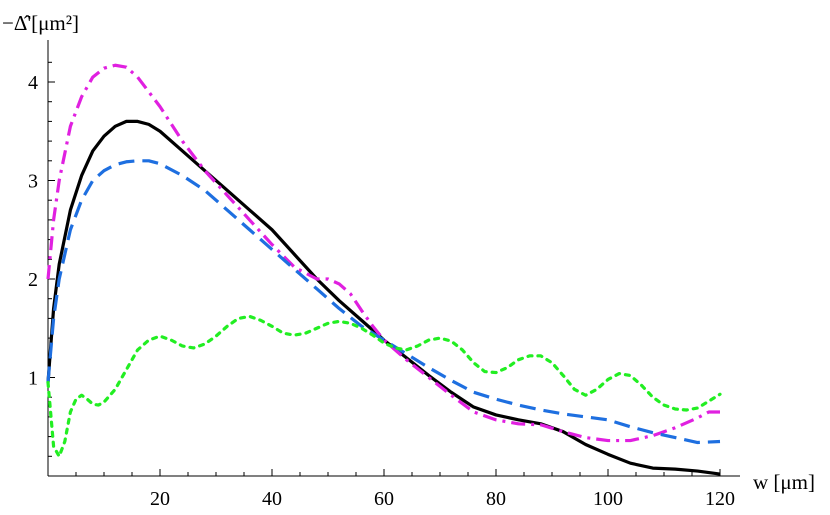 This screenshot has height=515, width=830. I want to click on x-tick-label: 60, so click(384, 499).